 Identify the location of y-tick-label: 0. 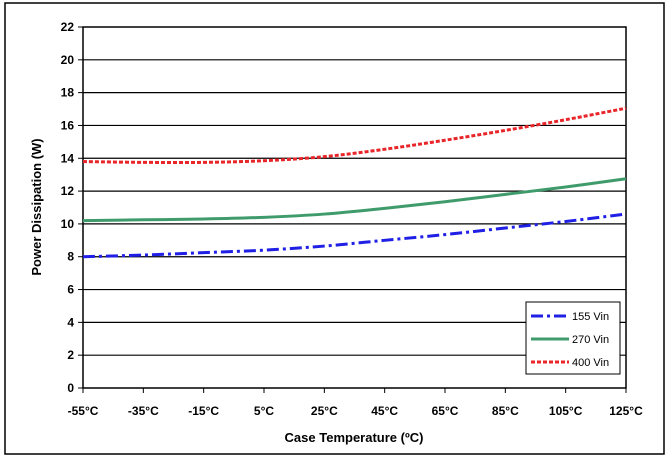
(70, 388).